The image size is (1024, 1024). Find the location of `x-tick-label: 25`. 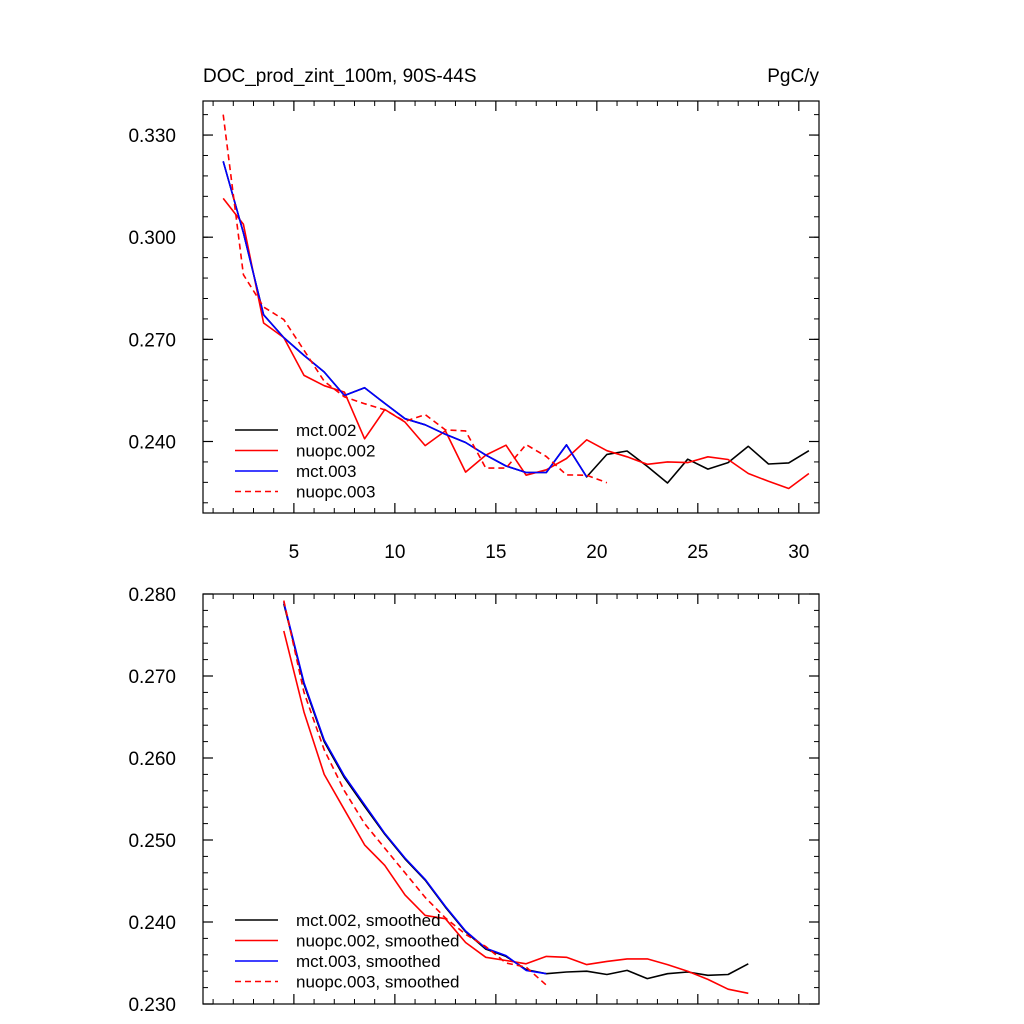

x-tick-label: 25 is located at coordinates (697, 552).